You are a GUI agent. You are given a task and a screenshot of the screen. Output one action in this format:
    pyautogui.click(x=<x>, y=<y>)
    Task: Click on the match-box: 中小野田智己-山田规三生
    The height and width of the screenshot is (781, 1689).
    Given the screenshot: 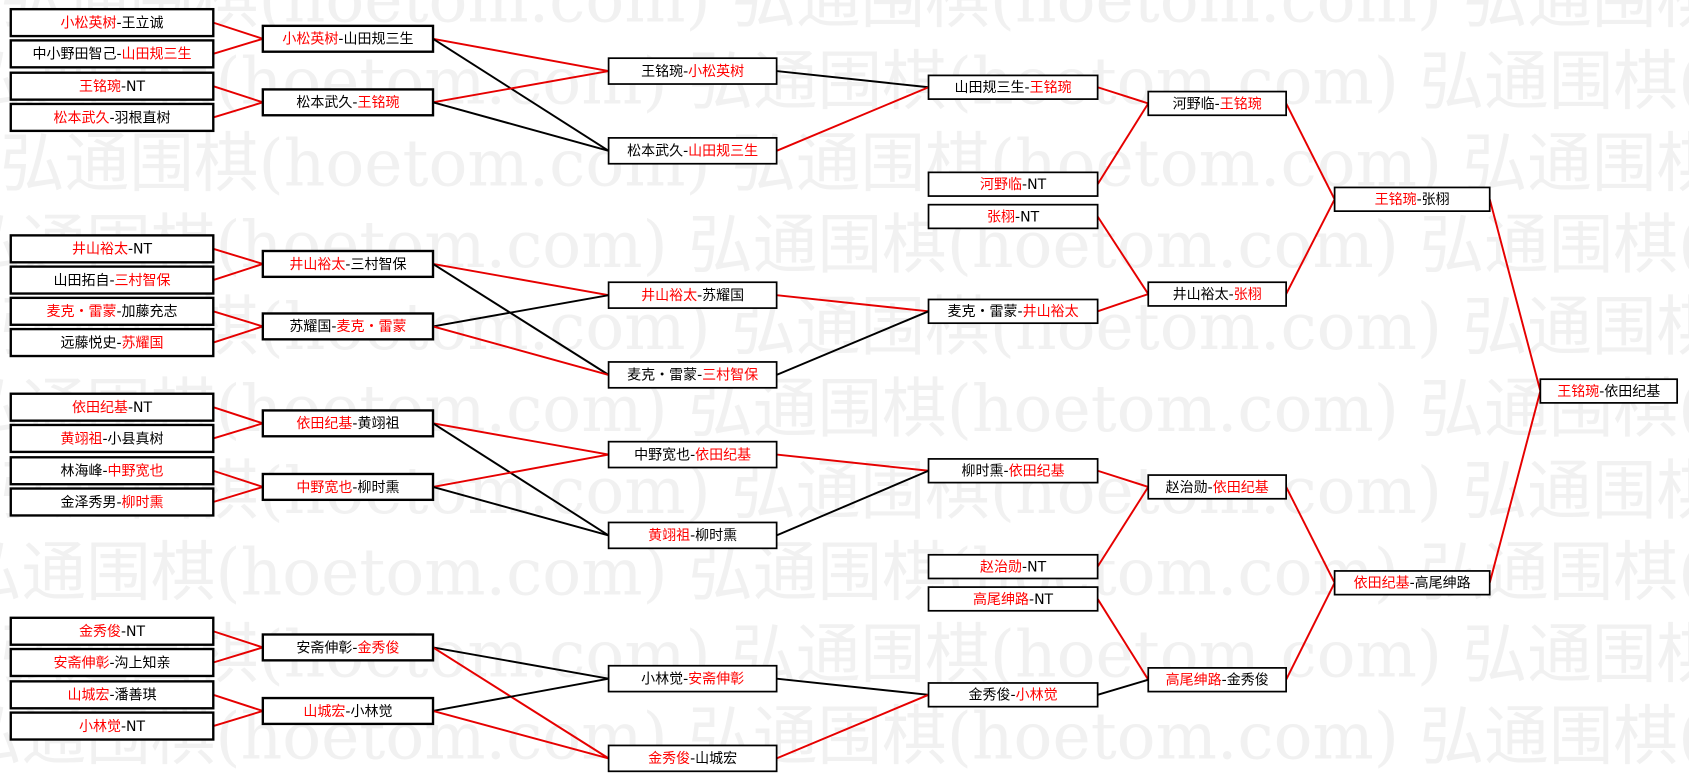 What is the action you would take?
    pyautogui.click(x=112, y=54)
    